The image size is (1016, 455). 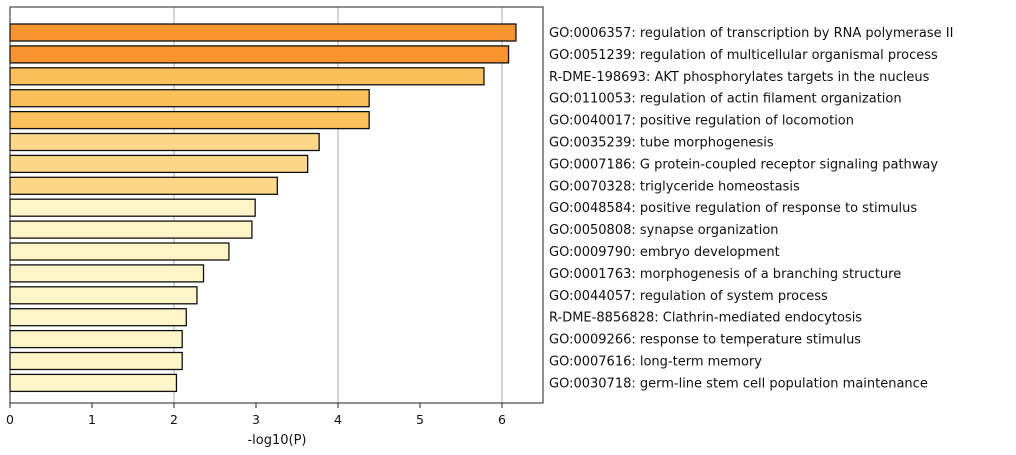 What do you see at coordinates (502, 419) in the screenshot?
I see `x-tick-label: 6` at bounding box center [502, 419].